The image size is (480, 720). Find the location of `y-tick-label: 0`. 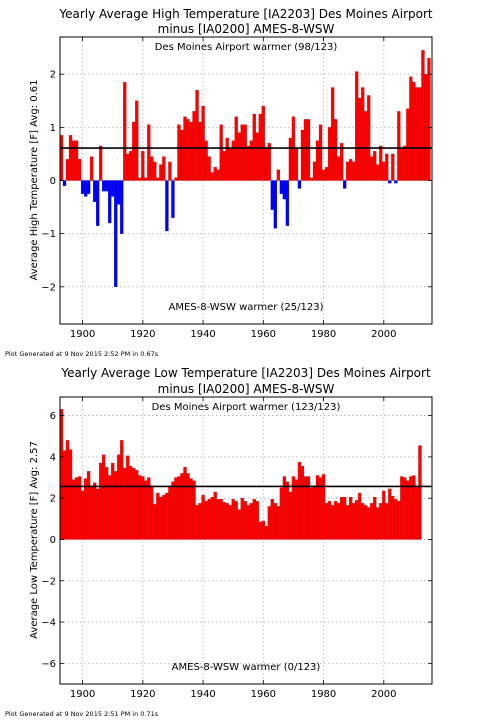

y-tick-label: 0 is located at coordinates (53, 181).